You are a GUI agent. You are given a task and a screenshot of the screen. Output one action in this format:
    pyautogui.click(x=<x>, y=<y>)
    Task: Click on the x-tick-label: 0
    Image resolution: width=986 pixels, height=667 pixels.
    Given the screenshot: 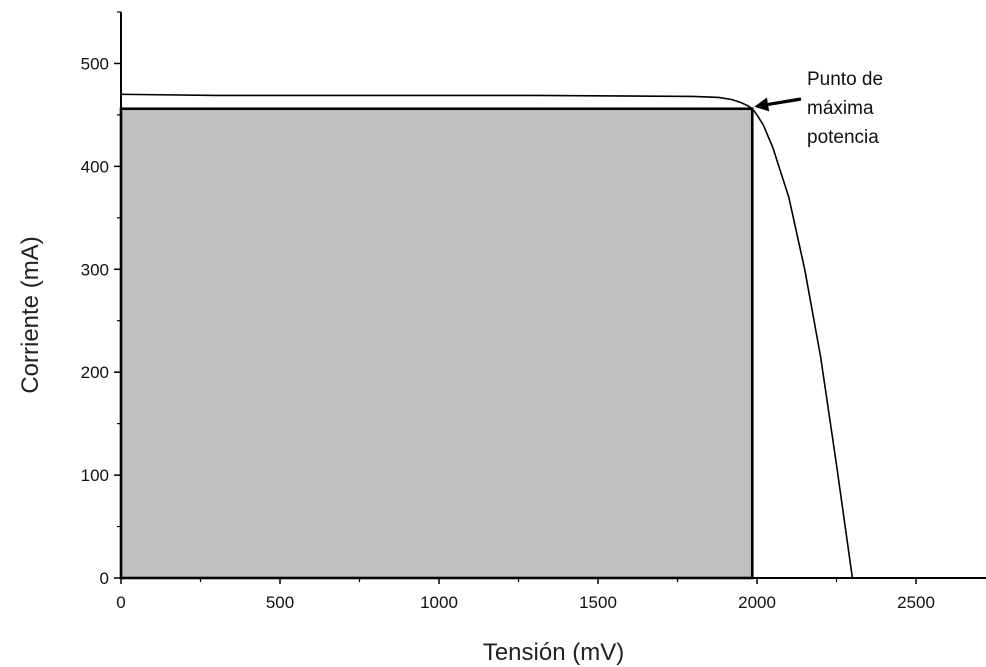 What is the action you would take?
    pyautogui.click(x=120, y=602)
    